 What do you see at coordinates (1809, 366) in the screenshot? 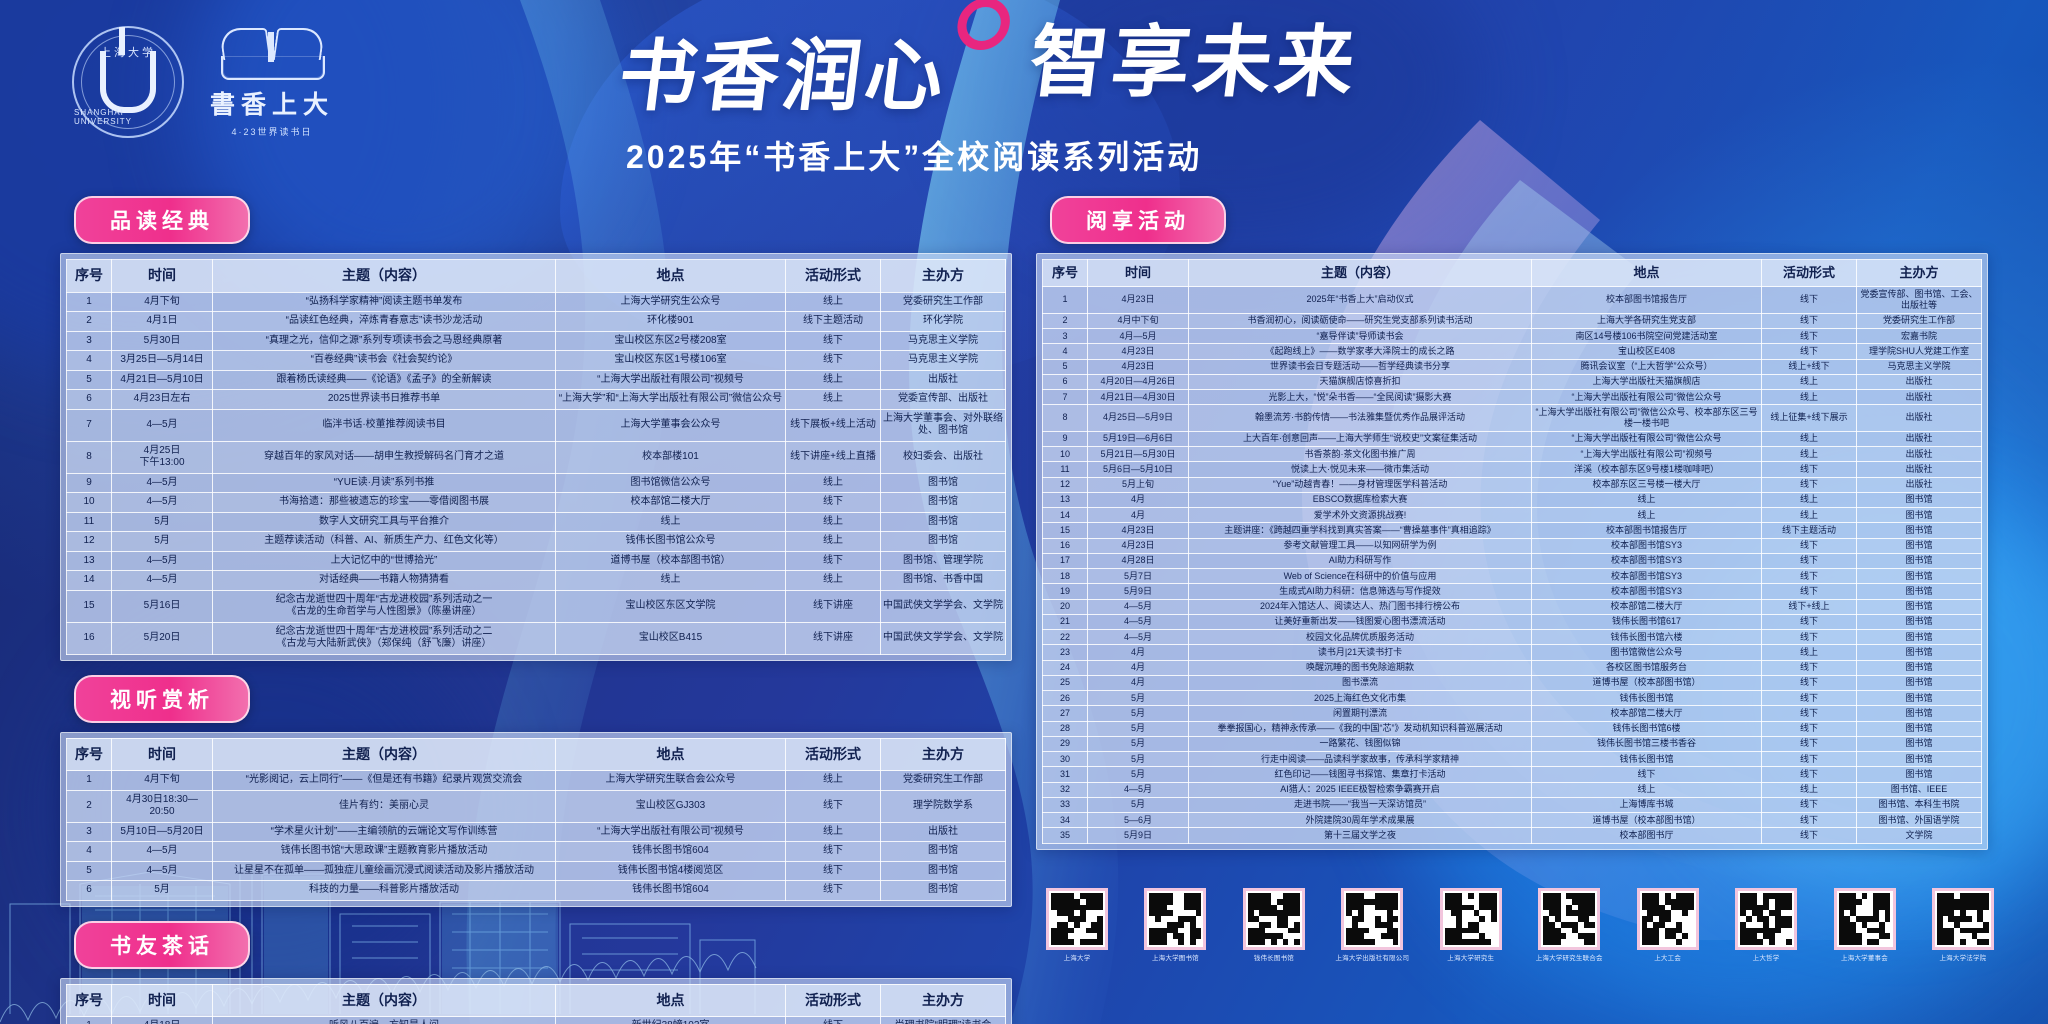
I see `cell-4: 线上+线下` at bounding box center [1809, 366].